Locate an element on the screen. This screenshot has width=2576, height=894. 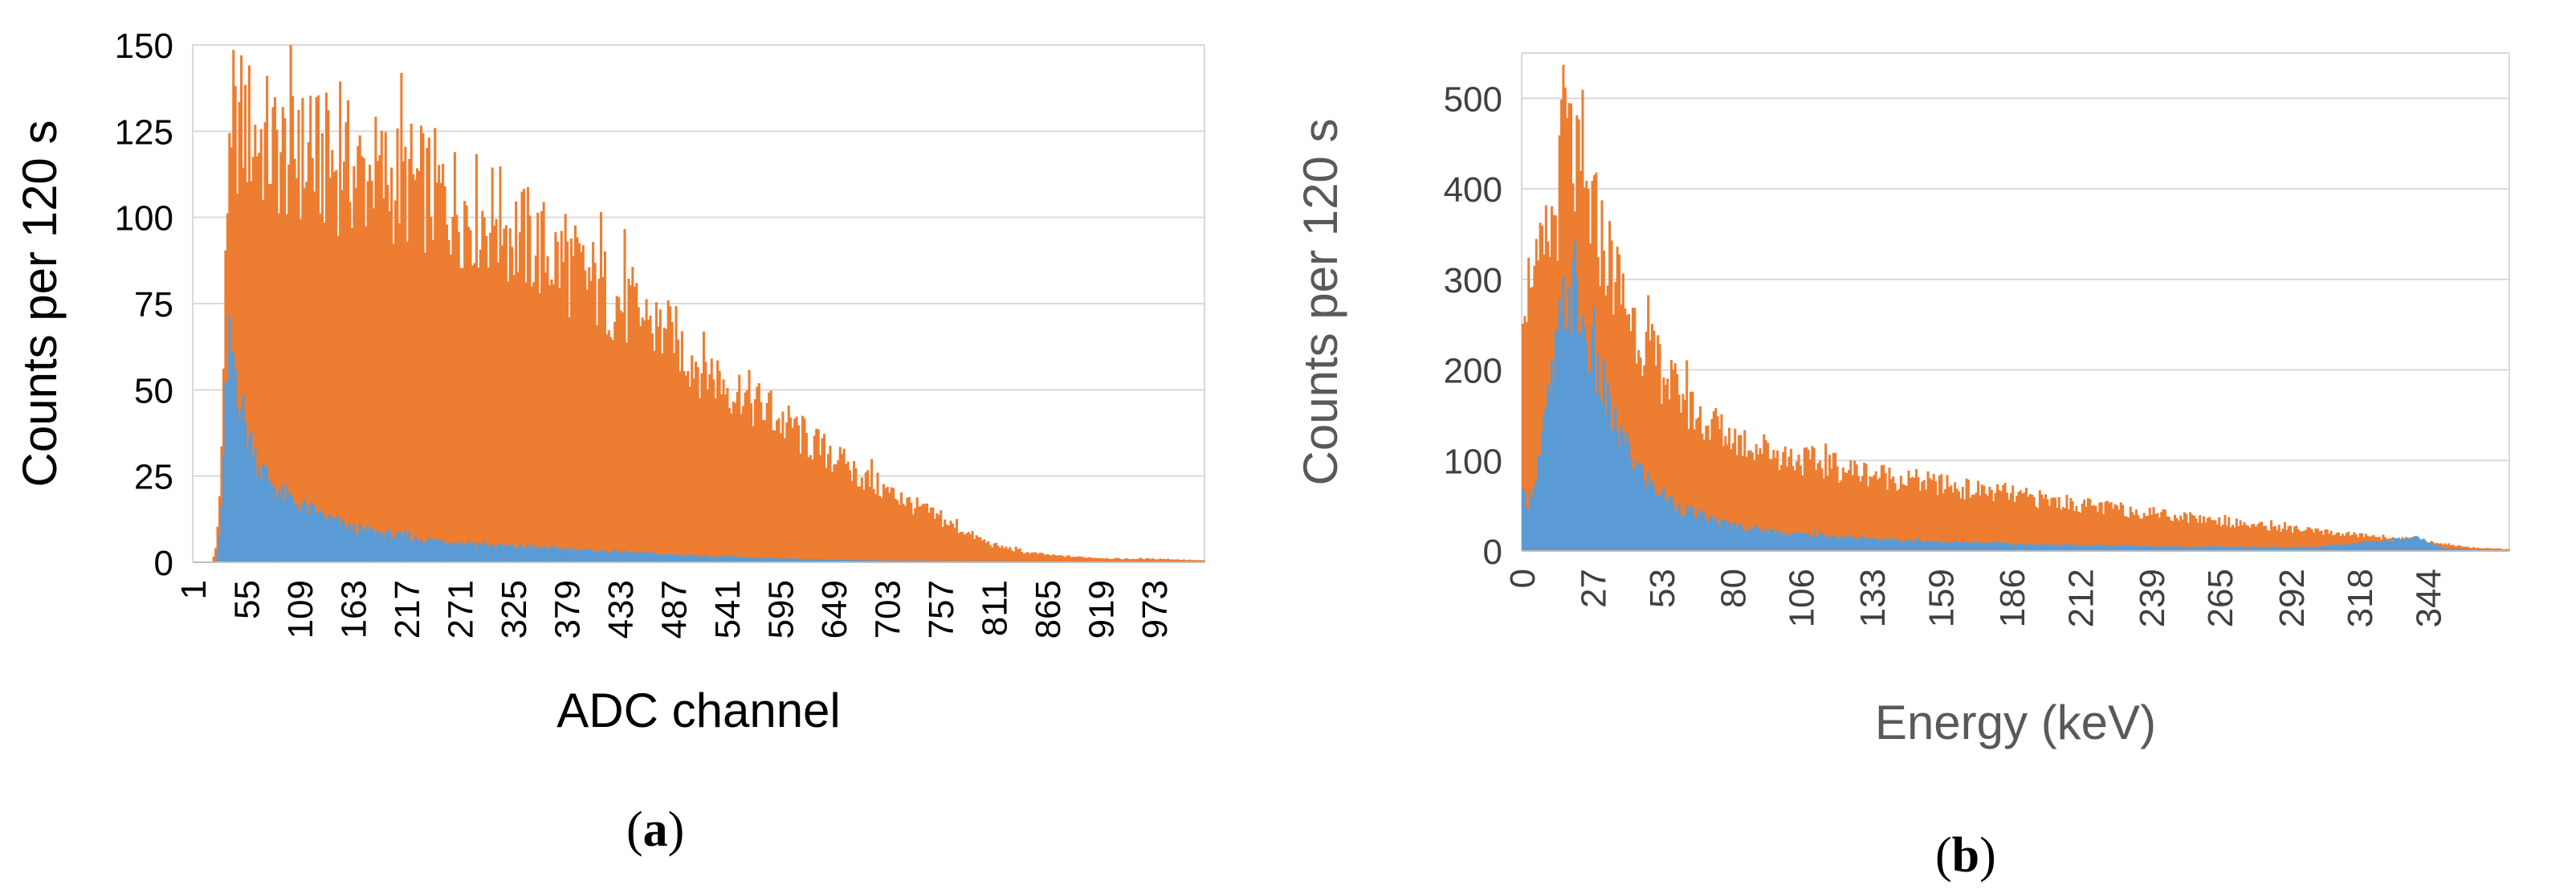
x-tick-label: 239 is located at coordinates (2152, 598).